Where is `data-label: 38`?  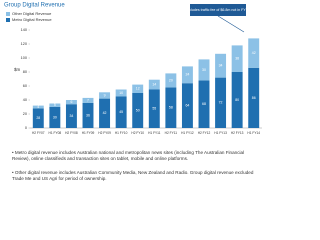
data-label: 38 is located at coordinates (237, 59).